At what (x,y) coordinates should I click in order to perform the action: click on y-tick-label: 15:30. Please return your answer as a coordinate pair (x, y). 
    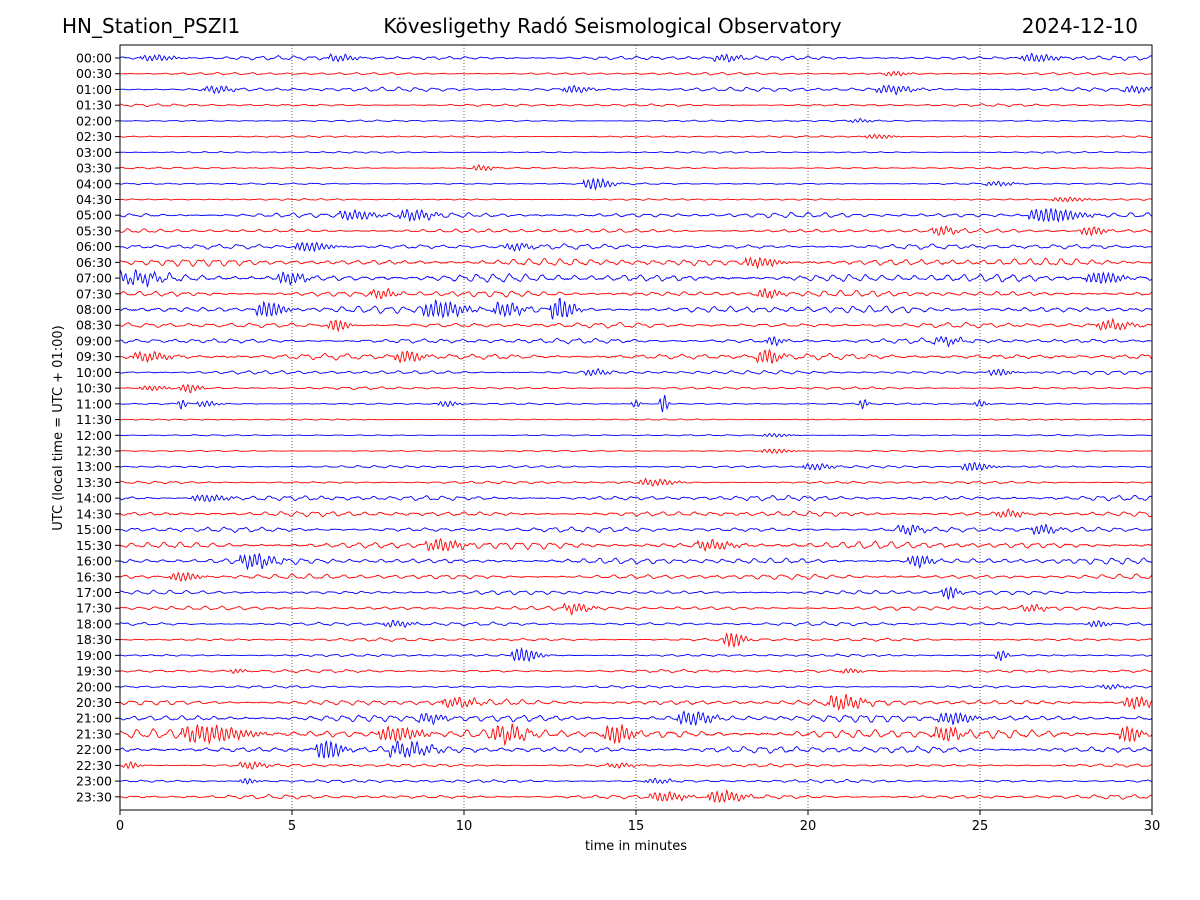
    Looking at the image, I should click on (94, 545).